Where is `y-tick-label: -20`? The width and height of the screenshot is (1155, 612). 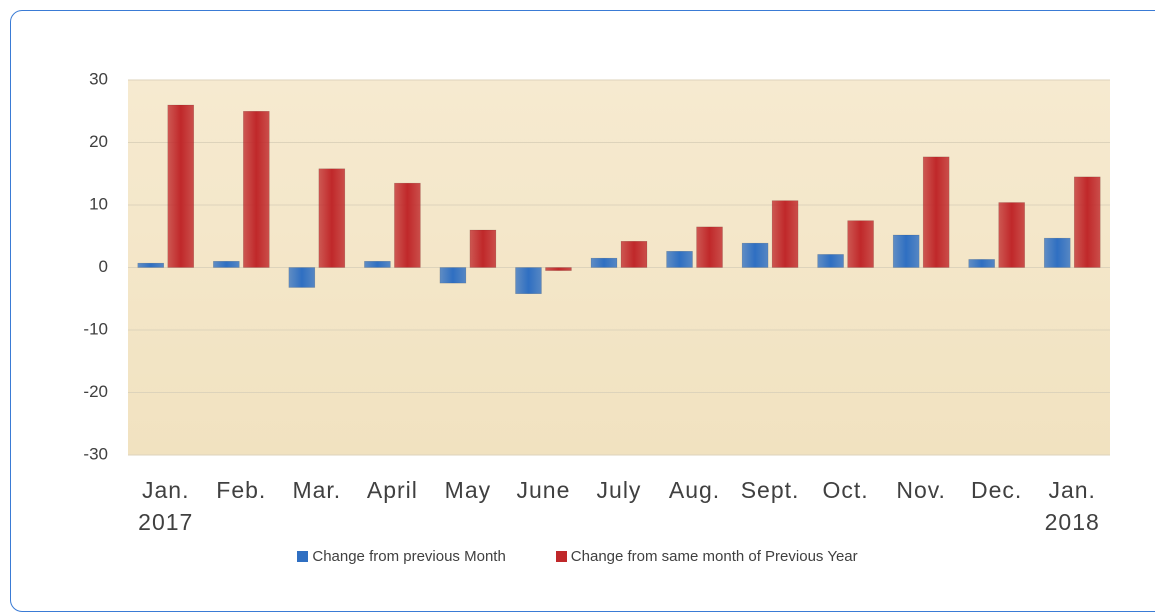
y-tick-label: -20 is located at coordinates (95, 391).